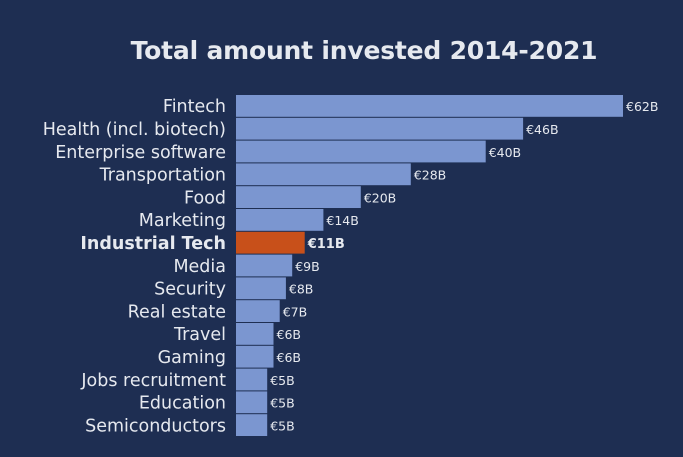  Describe the element at coordinates (301, 289) in the screenshot. I see `value-label-security: €8B` at that location.